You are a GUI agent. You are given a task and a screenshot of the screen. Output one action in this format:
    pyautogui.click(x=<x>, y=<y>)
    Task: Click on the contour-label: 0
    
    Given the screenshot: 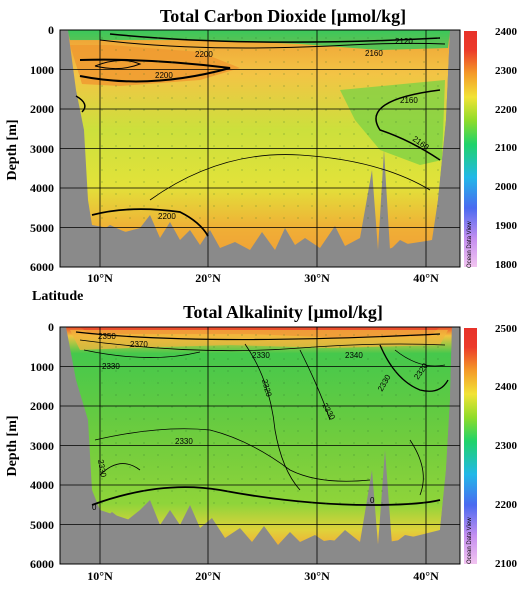 What is the action you would take?
    pyautogui.click(x=94, y=507)
    